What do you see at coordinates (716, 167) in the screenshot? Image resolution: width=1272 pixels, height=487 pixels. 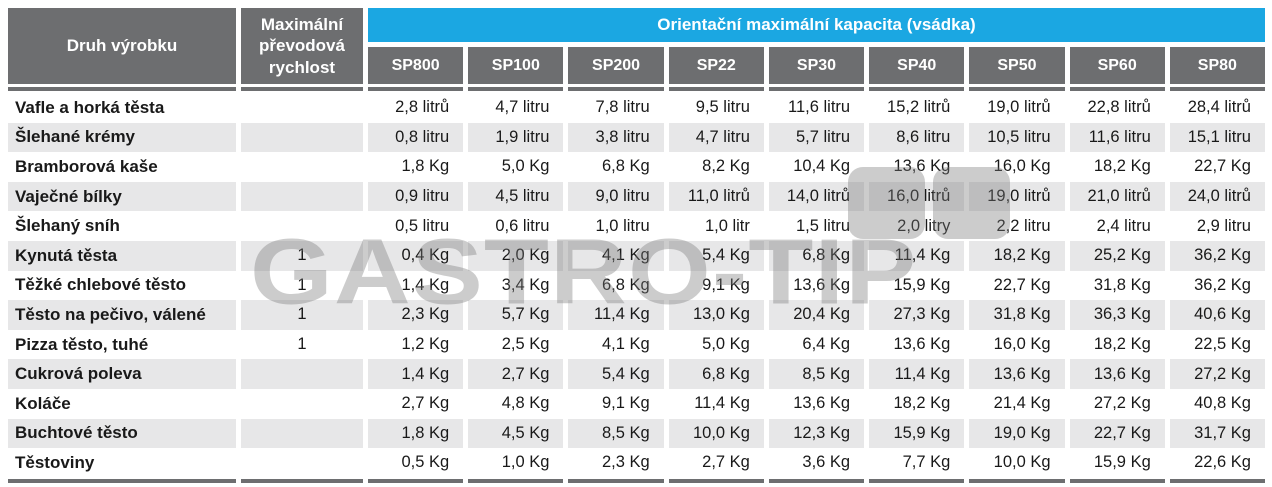 I see `capacity-value: 8,2 Kg` at bounding box center [716, 167].